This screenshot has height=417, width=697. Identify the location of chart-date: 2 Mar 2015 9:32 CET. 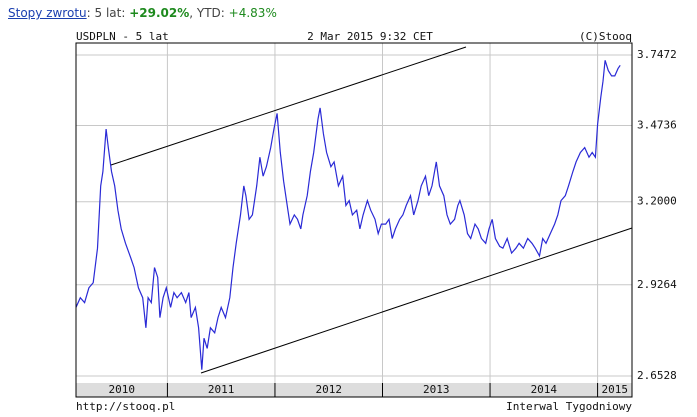
(370, 36).